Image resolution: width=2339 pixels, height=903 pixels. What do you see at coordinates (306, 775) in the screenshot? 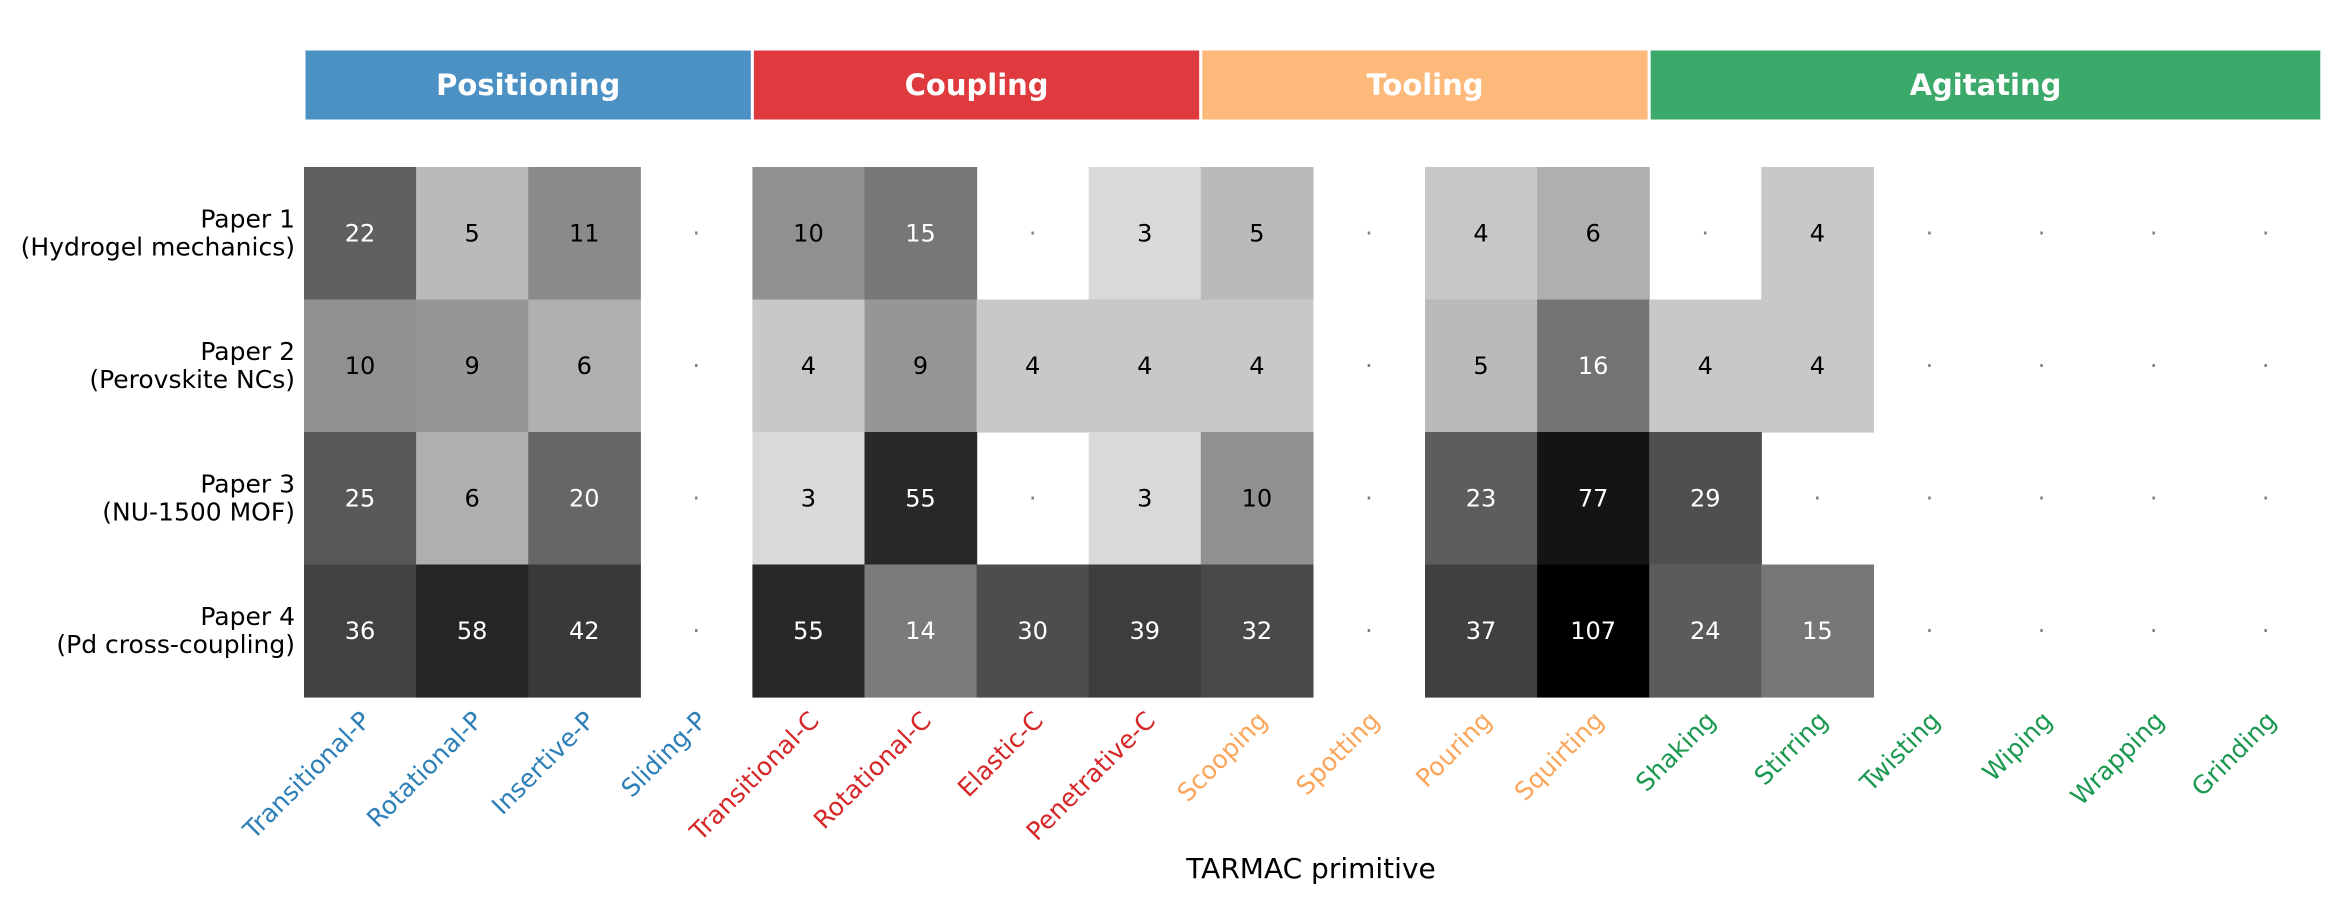
I see `column-label-transitional-p: Transitional-P` at bounding box center [306, 775].